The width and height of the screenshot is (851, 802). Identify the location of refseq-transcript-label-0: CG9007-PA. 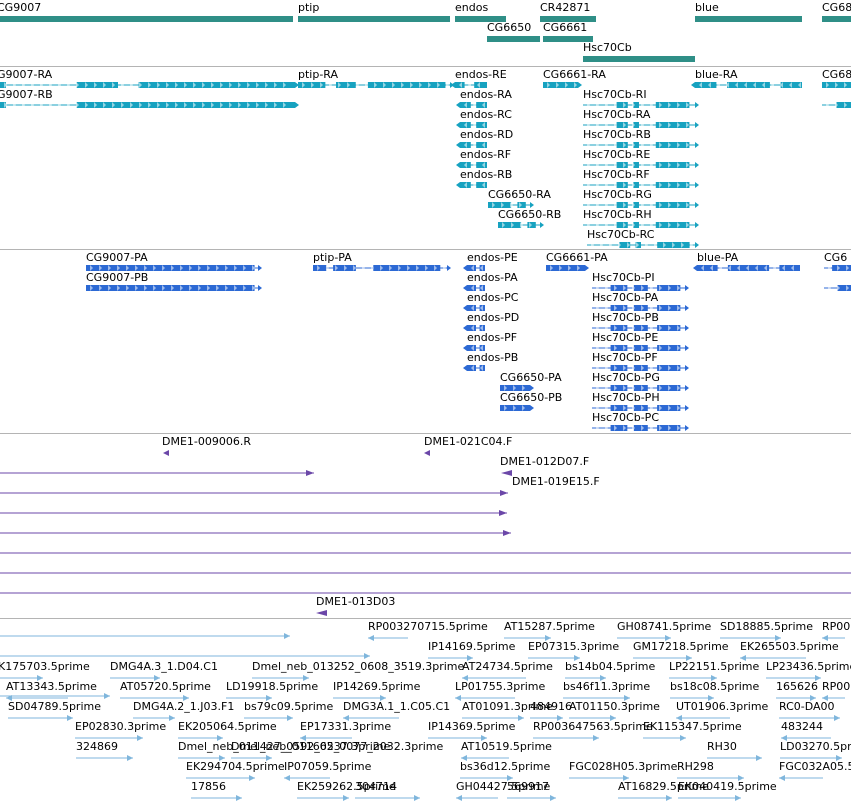
(117, 257).